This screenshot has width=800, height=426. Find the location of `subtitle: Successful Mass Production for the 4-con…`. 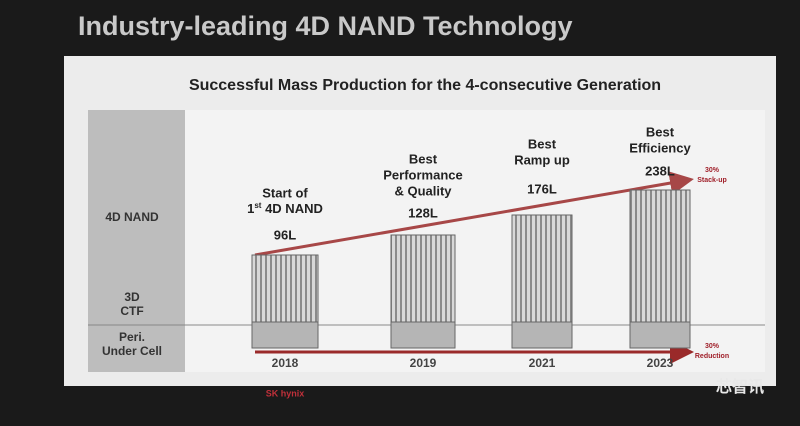

subtitle: Successful Mass Production for the 4-con… is located at coordinates (425, 85).